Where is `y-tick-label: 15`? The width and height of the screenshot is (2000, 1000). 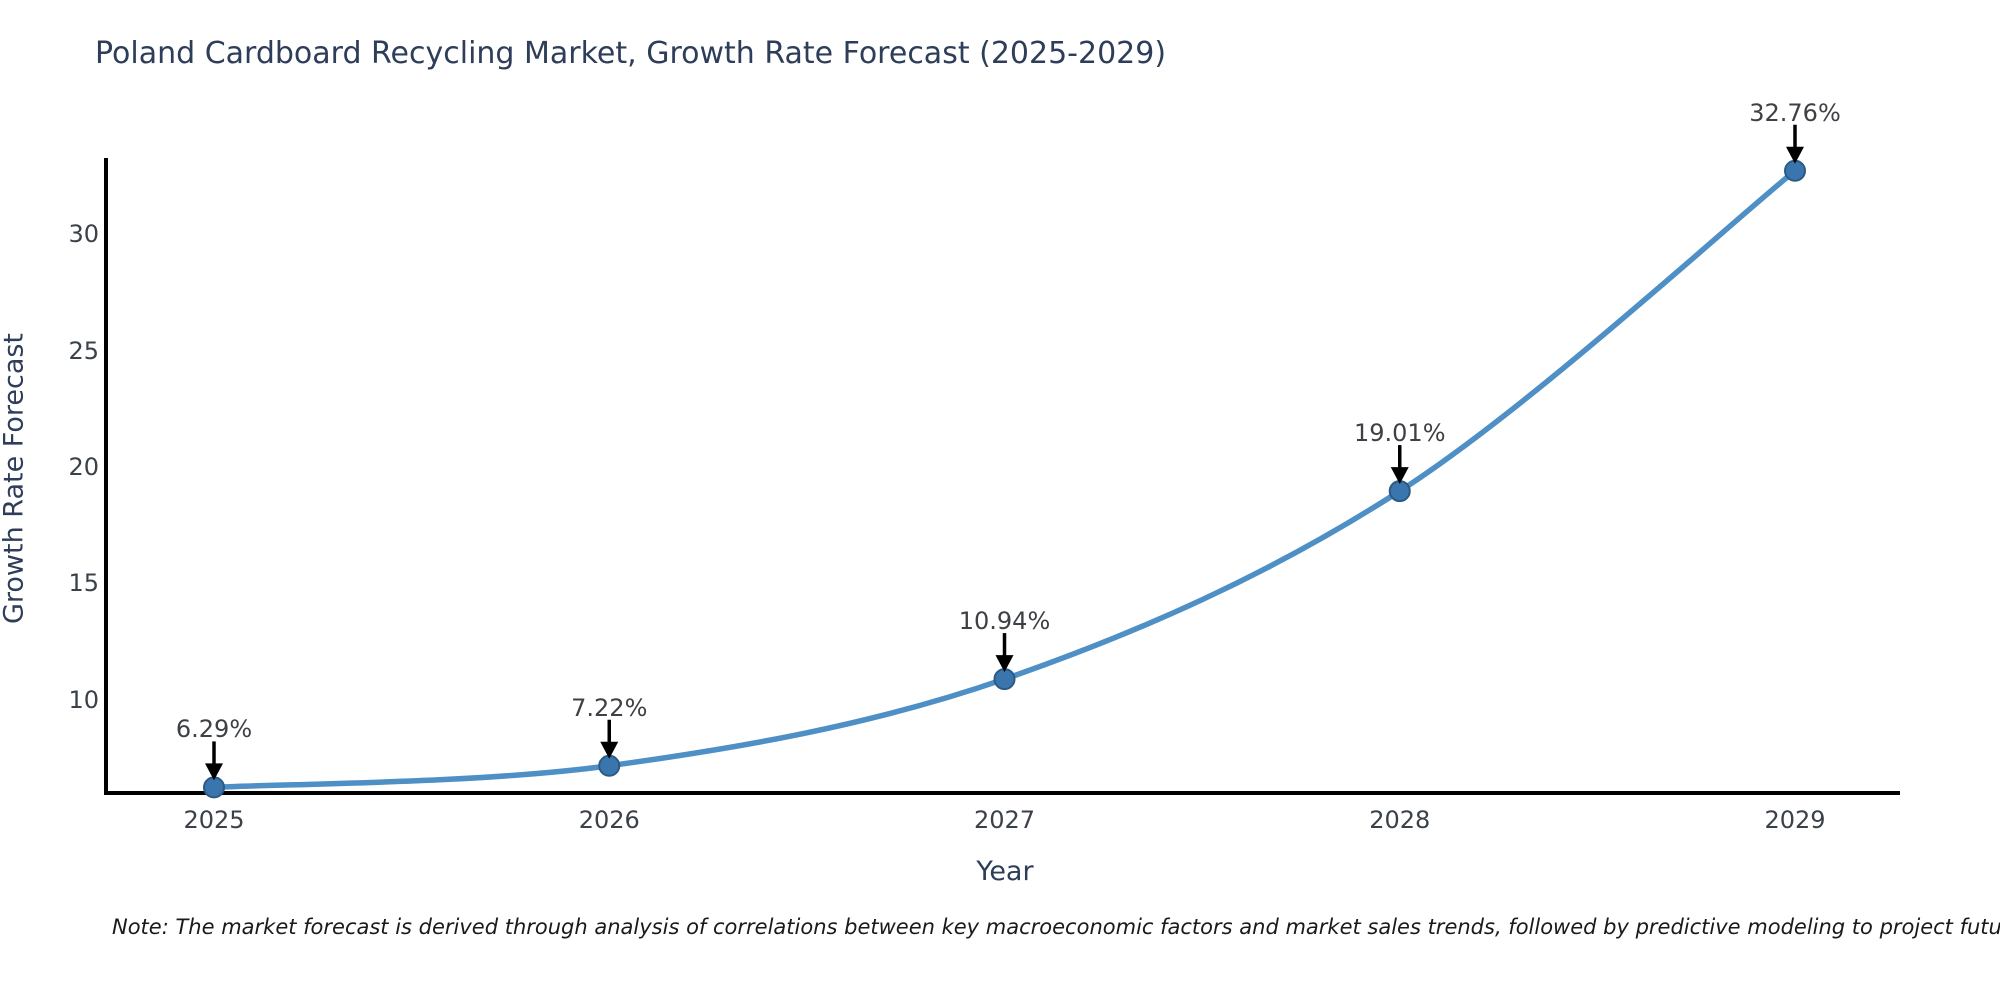 y-tick-label: 15 is located at coordinates (83, 583).